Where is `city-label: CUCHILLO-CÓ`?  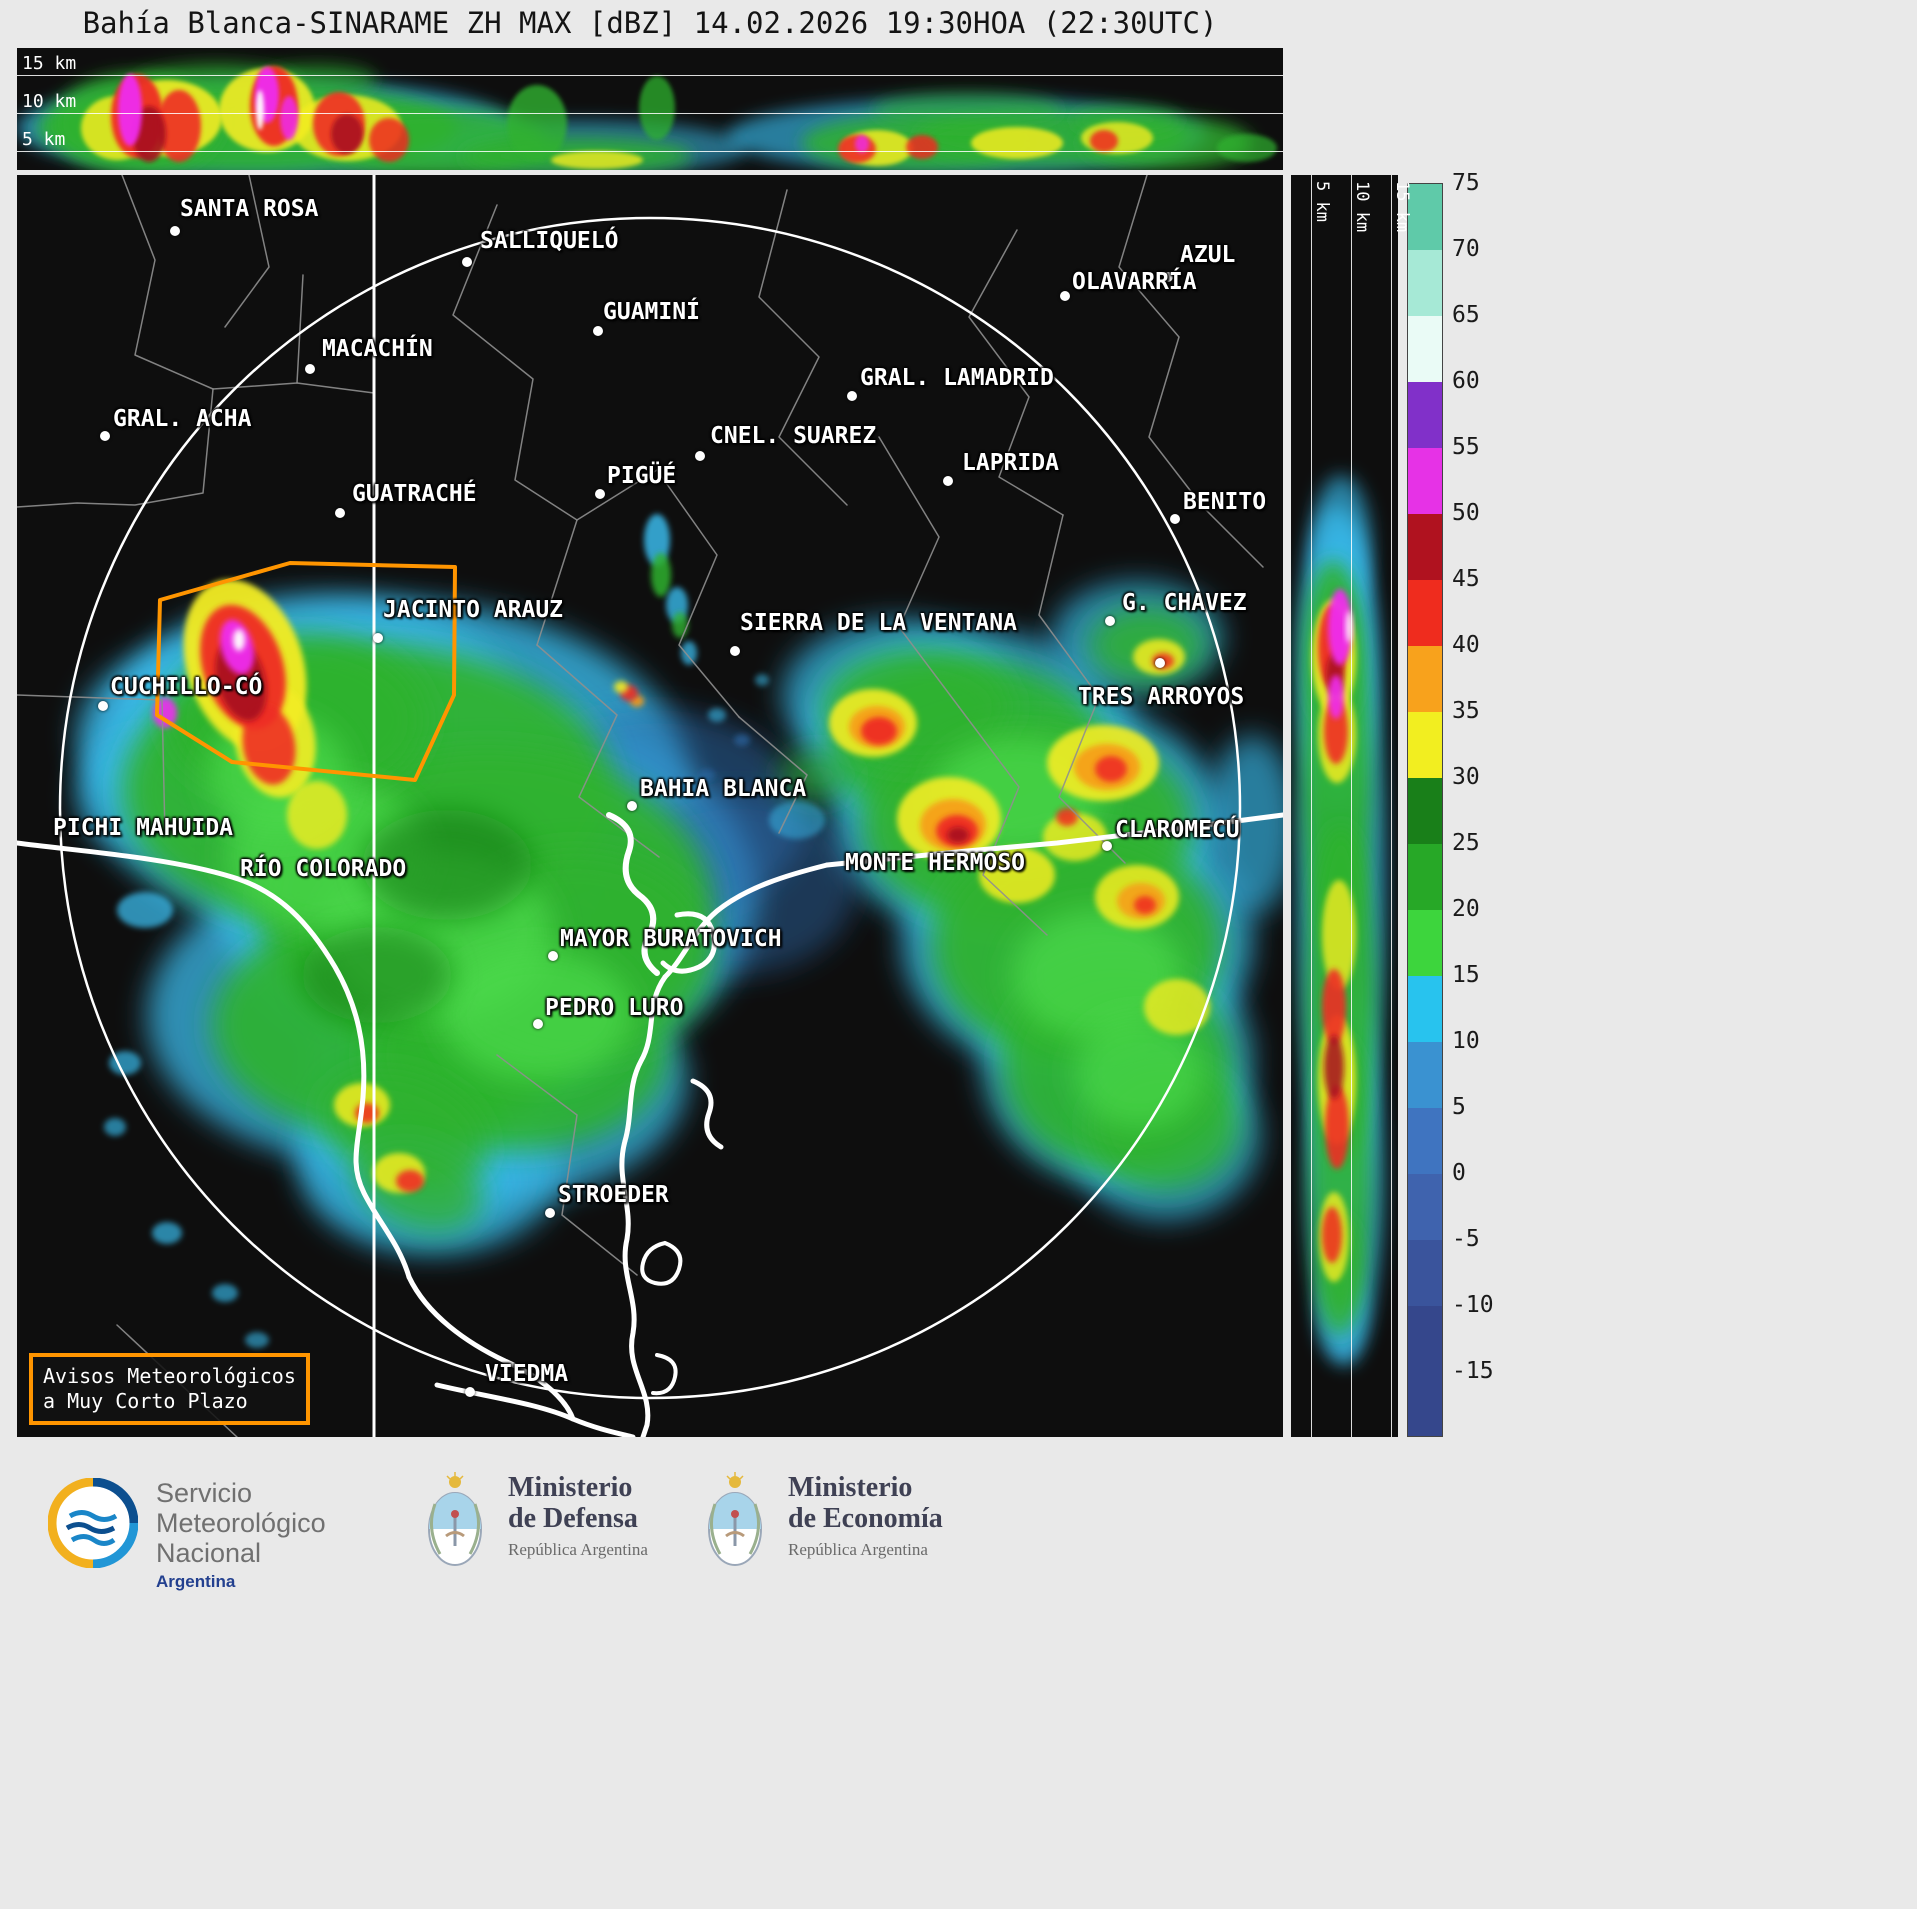
city-label: CUCHILLO-CÓ is located at coordinates (186, 687).